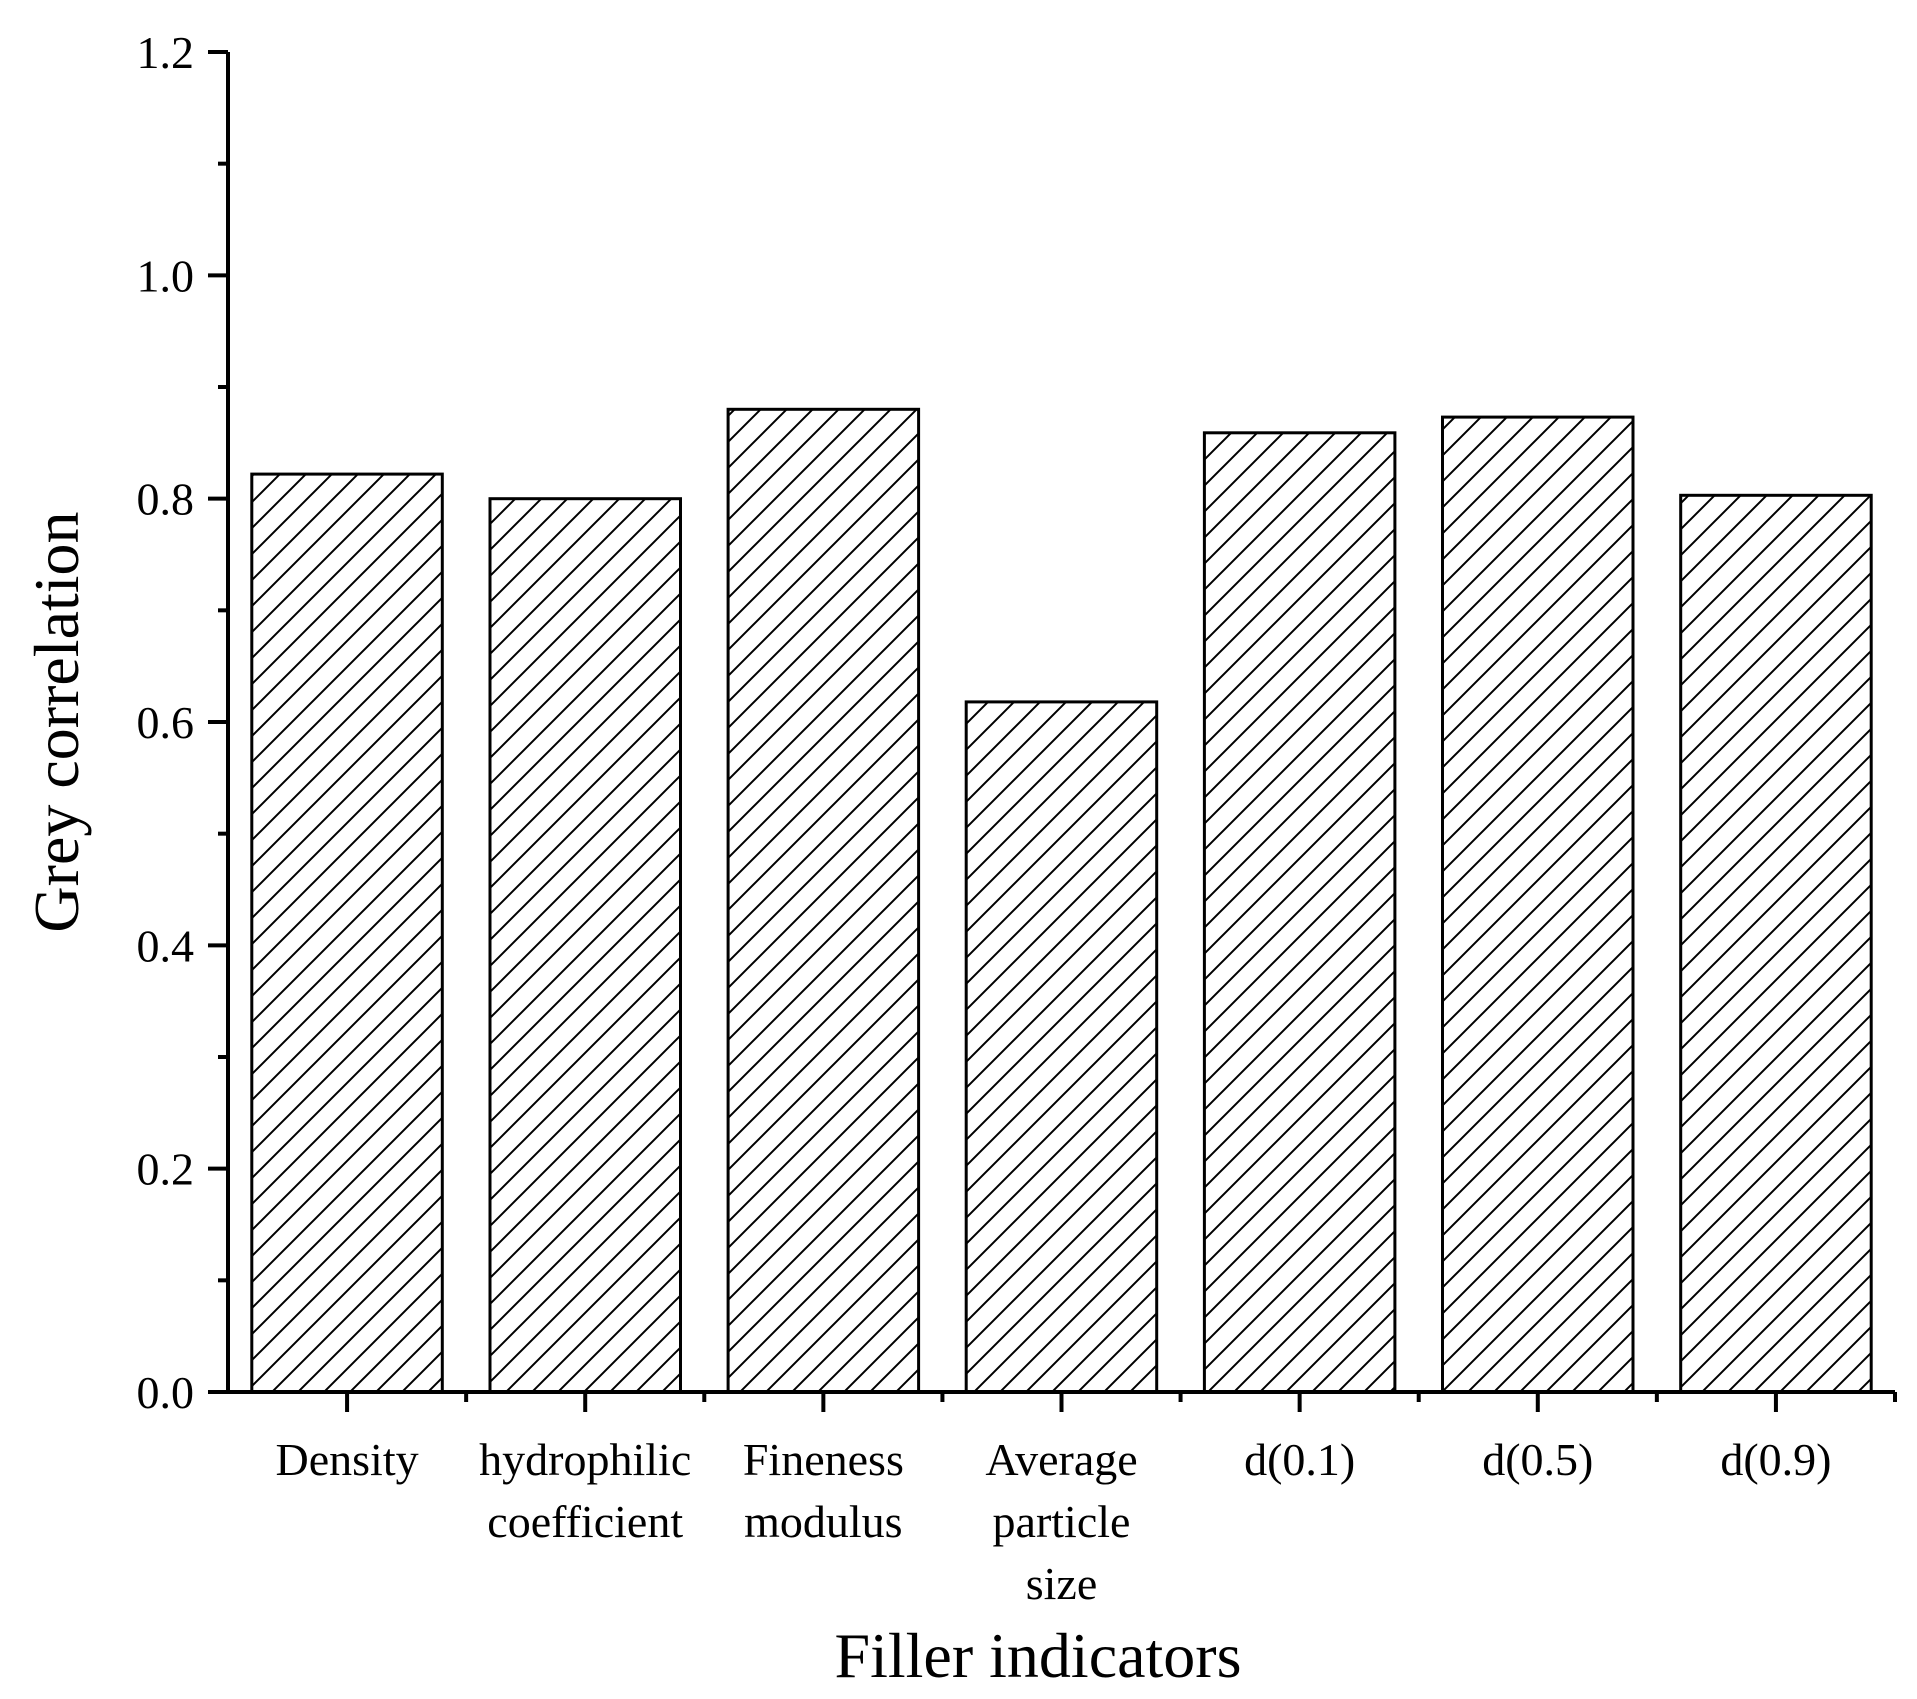 The width and height of the screenshot is (1917, 1699). What do you see at coordinates (823, 1490) in the screenshot?
I see `x-tick-label: Fineness modulus` at bounding box center [823, 1490].